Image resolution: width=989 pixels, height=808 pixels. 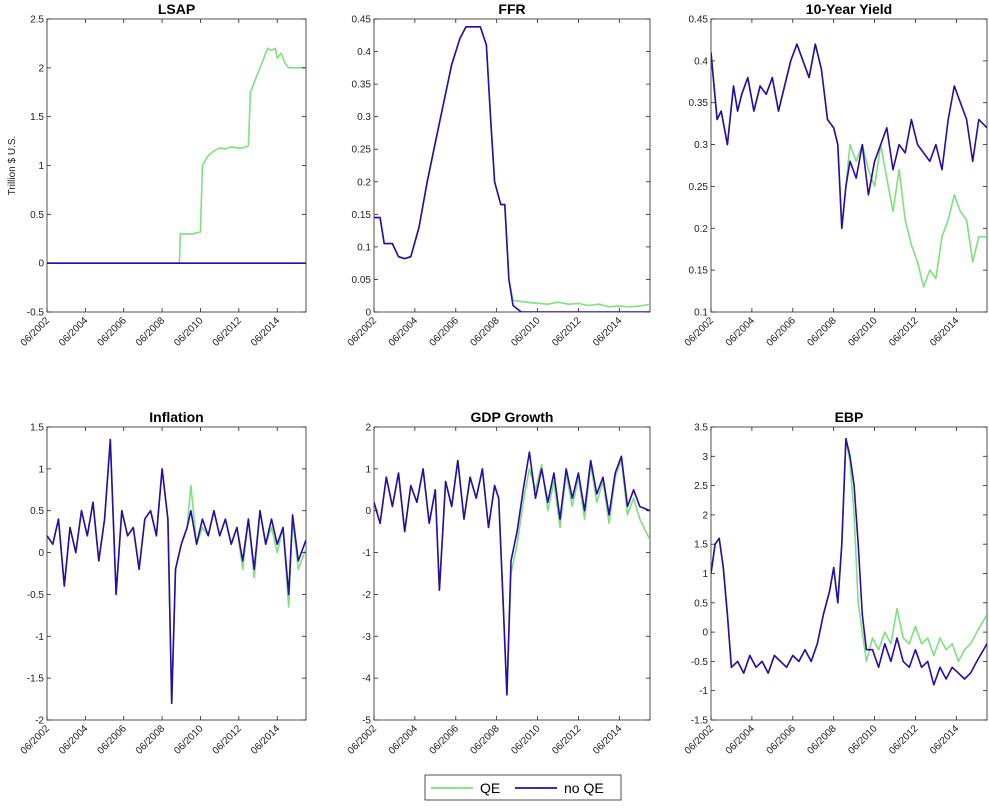 I want to click on y-tick-label: 3.5, so click(x=701, y=428).